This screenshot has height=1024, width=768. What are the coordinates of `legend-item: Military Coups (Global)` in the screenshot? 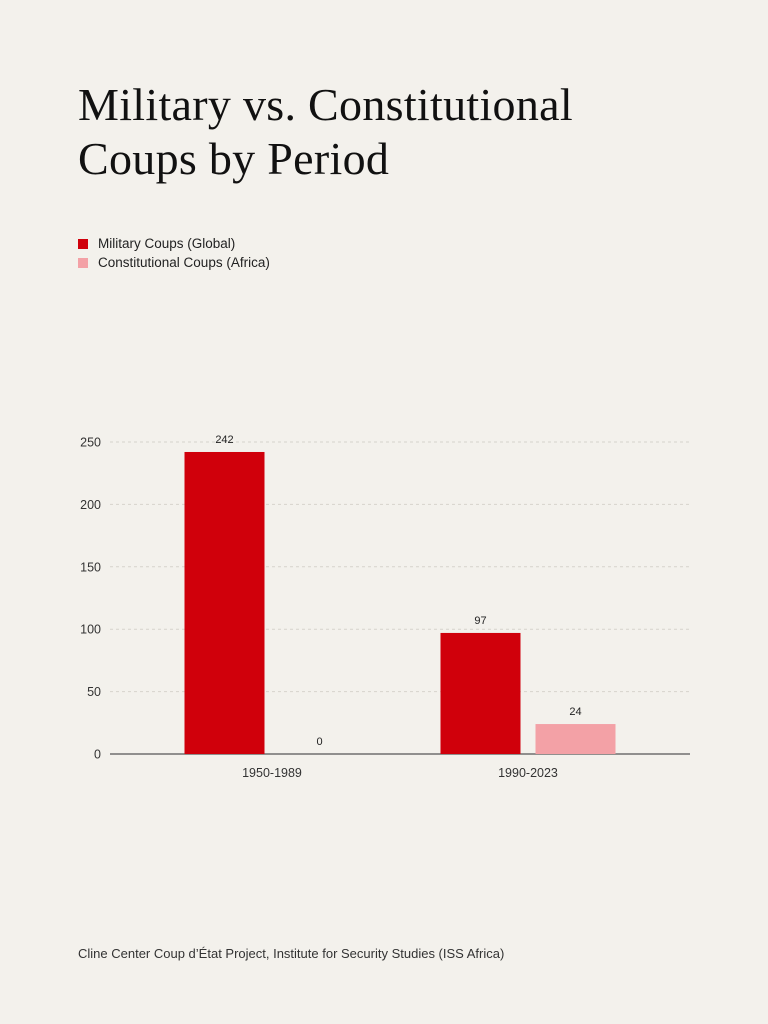 It's located at (174, 243).